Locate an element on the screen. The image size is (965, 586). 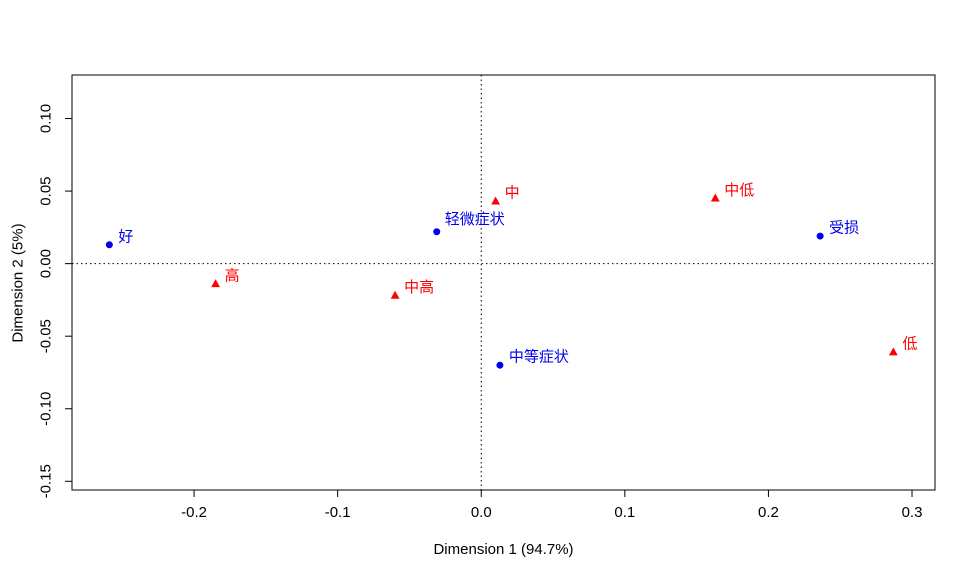
y-tick-label: 0.00 is located at coordinates (46, 263).